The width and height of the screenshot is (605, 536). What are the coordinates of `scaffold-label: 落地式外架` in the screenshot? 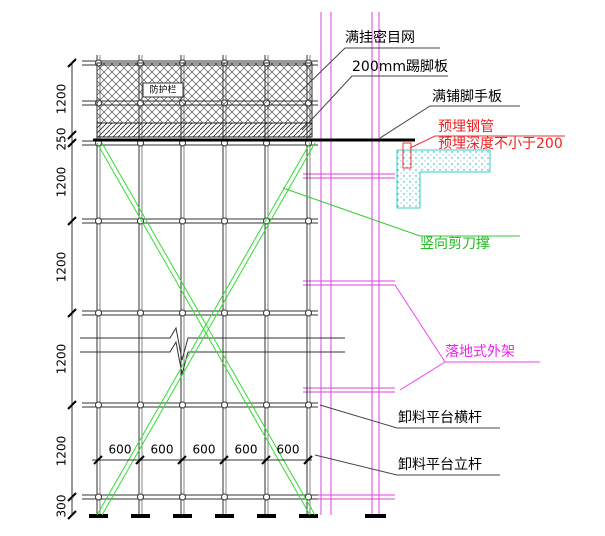 It's located at (480, 352).